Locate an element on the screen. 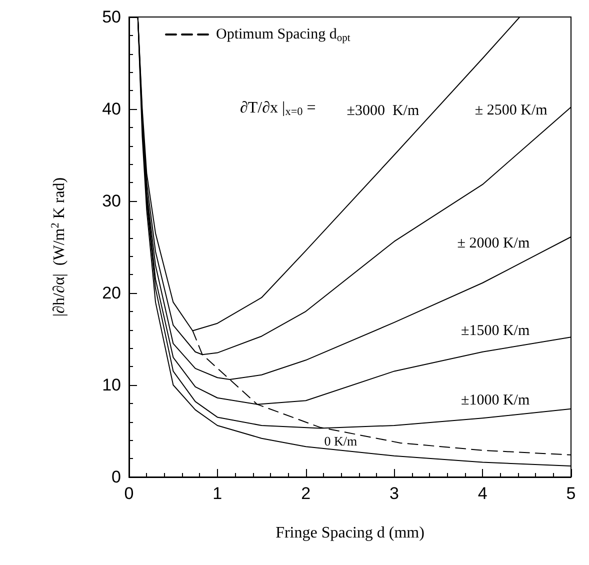 The height and width of the screenshot is (565, 589). y-tick-label: 30 is located at coordinates (111, 201).